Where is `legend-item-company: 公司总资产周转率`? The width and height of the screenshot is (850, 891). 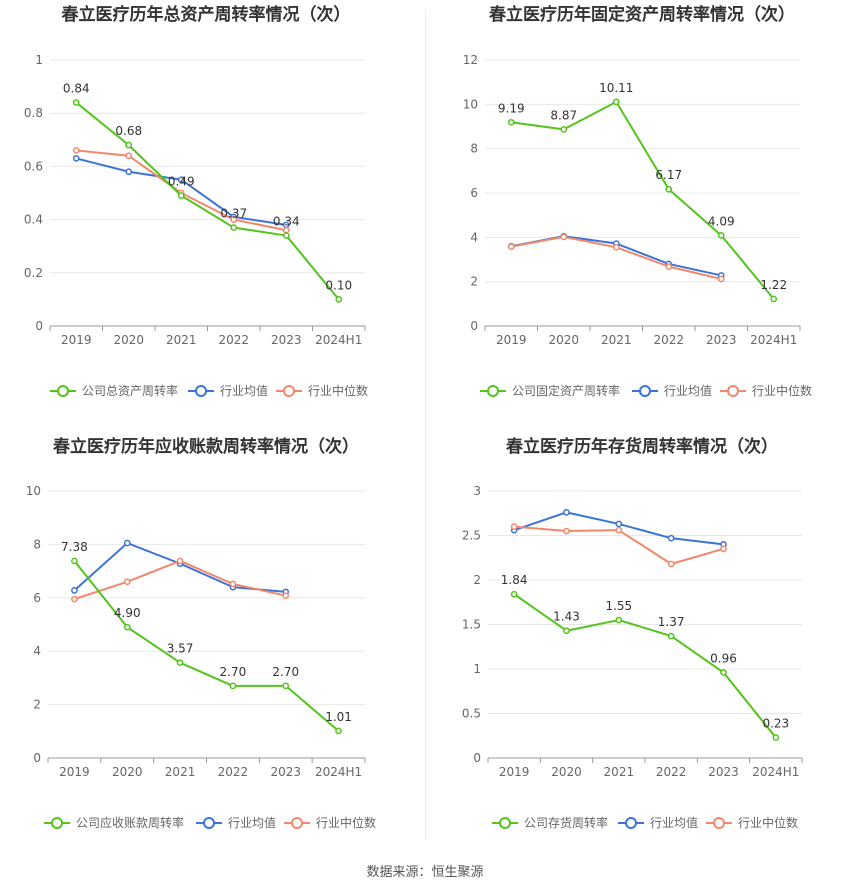
legend-item-company: 公司总资产周转率 is located at coordinates (114, 390).